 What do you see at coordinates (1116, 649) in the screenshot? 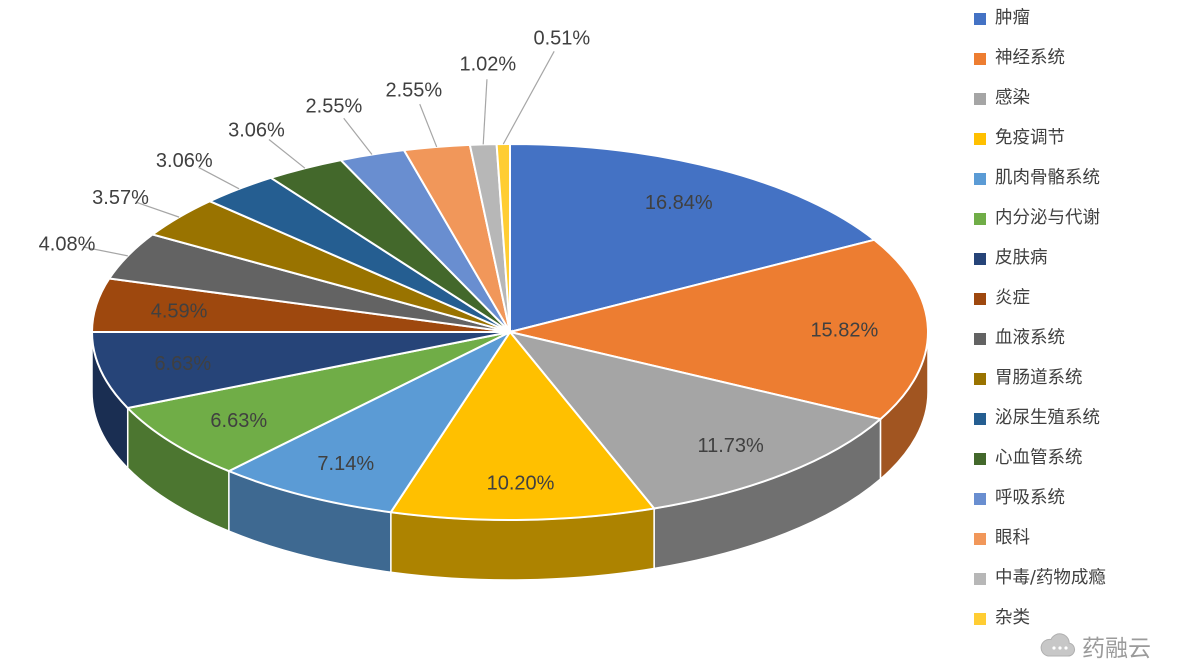
I see `watermark-text: 药融云` at bounding box center [1116, 649].